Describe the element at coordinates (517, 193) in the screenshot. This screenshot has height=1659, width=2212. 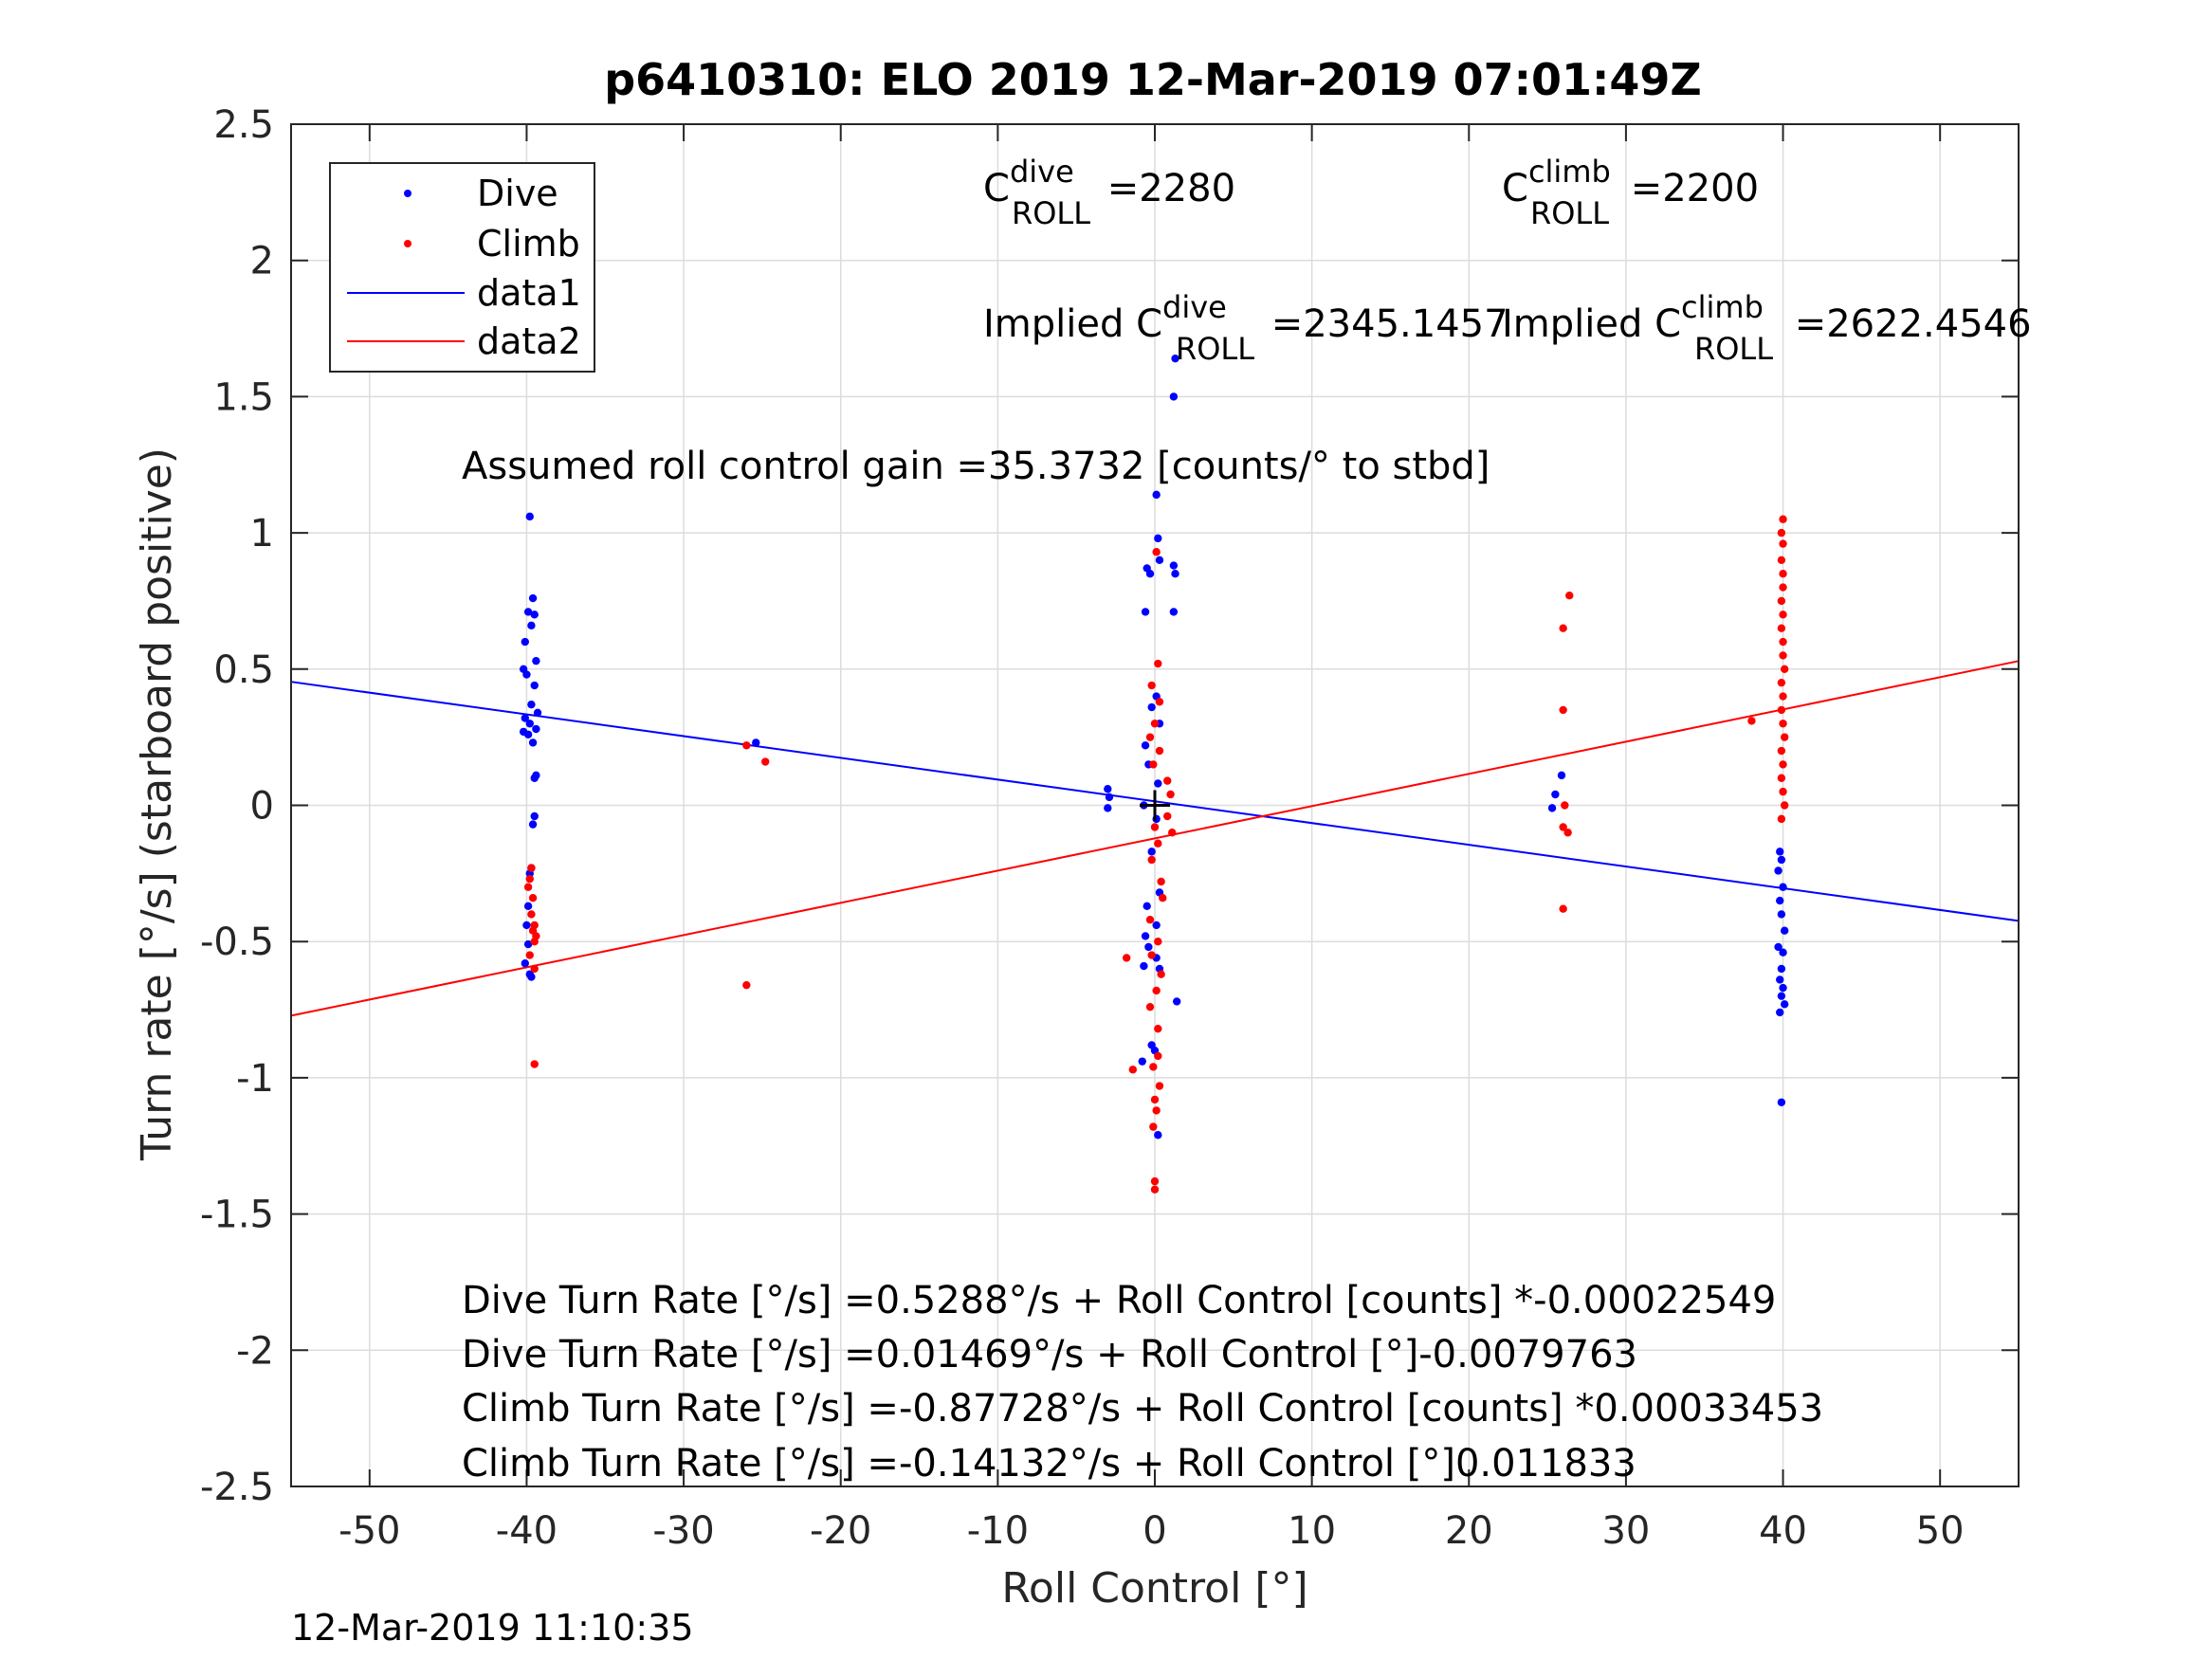
I see `legend-dive-label: Dive` at that location.